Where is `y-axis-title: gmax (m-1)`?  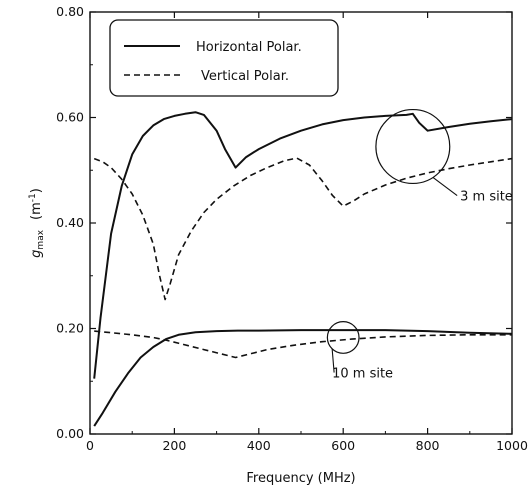 y-axis-title: gmax (m-1) is located at coordinates (37, 223).